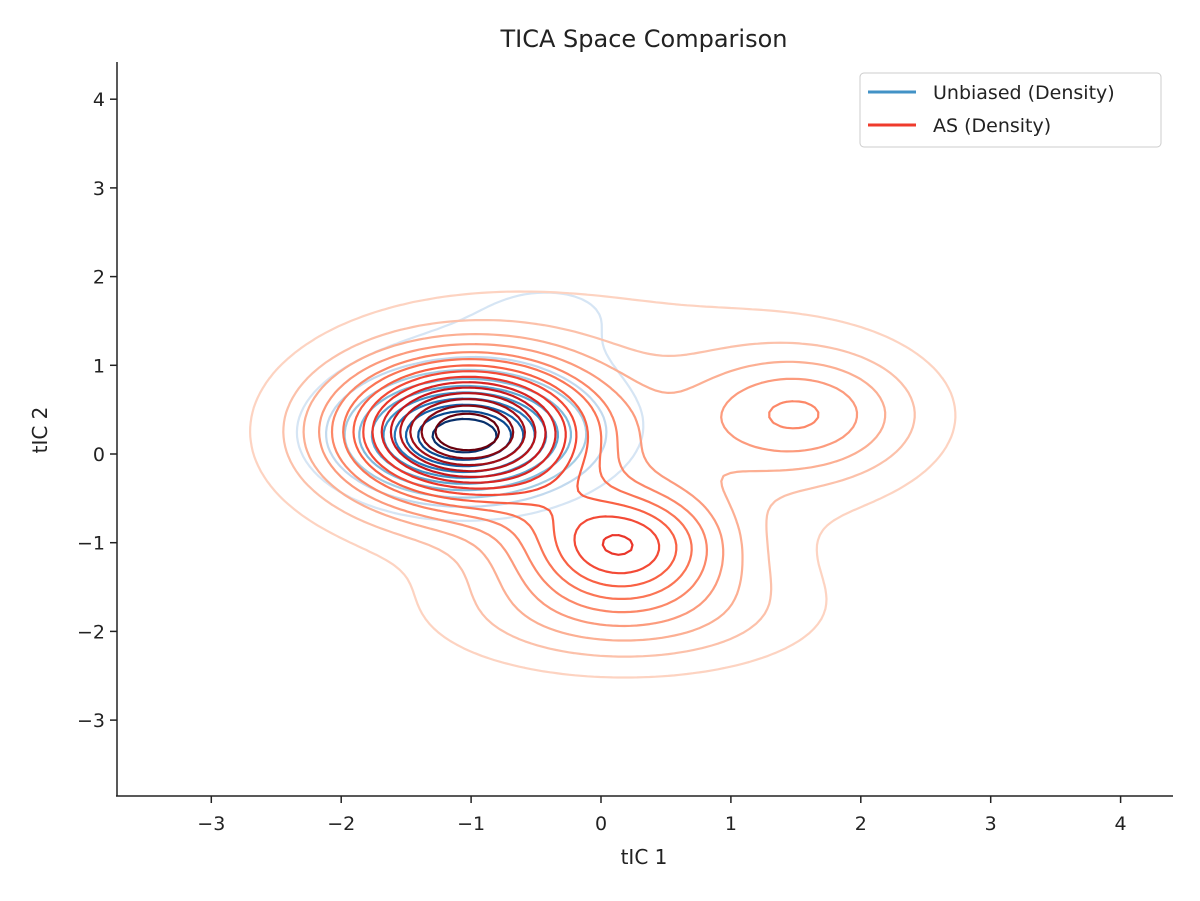 This screenshot has height=901, width=1200. I want to click on y-tick-label: 4, so click(99, 100).